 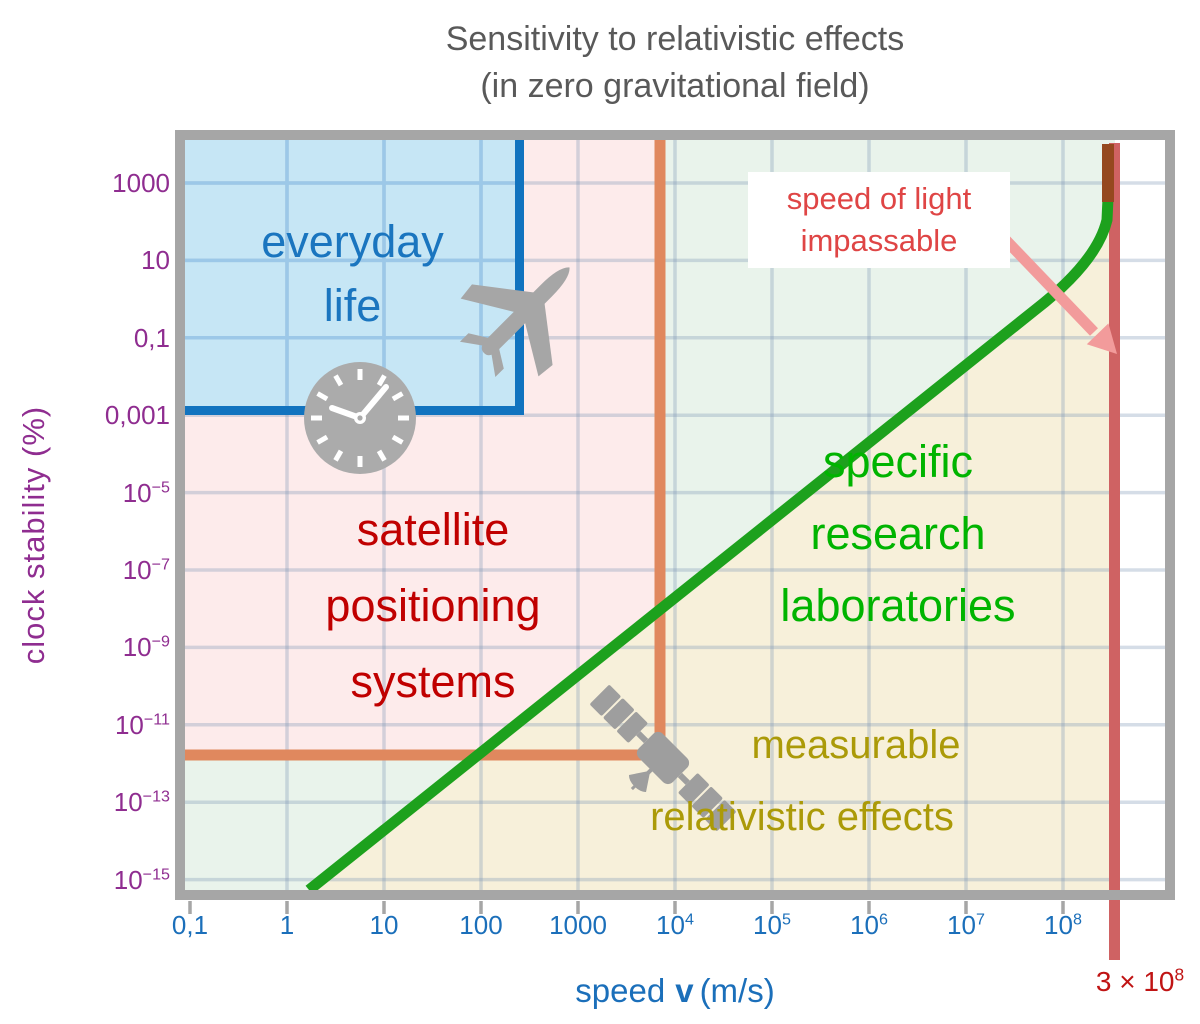 What do you see at coordinates (141, 802) in the screenshot?
I see `y-tick-label: 10⁻¹³` at bounding box center [141, 802].